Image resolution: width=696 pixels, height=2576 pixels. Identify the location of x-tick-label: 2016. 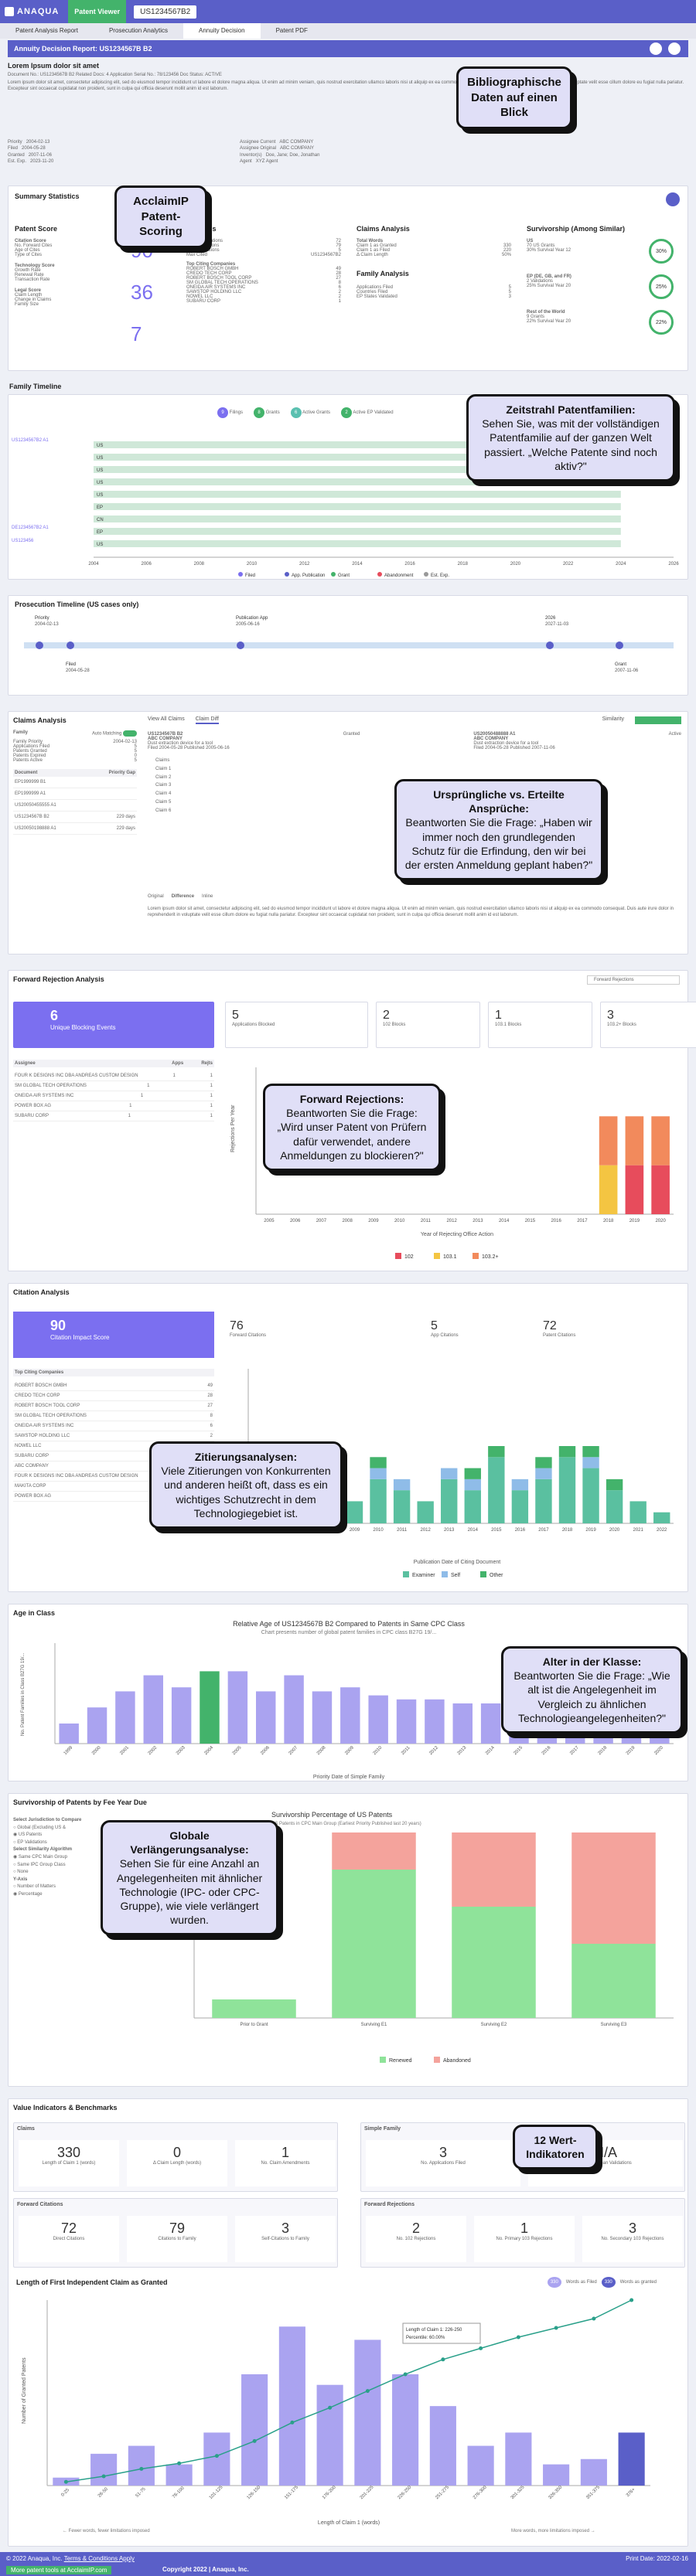
(546, 1750).